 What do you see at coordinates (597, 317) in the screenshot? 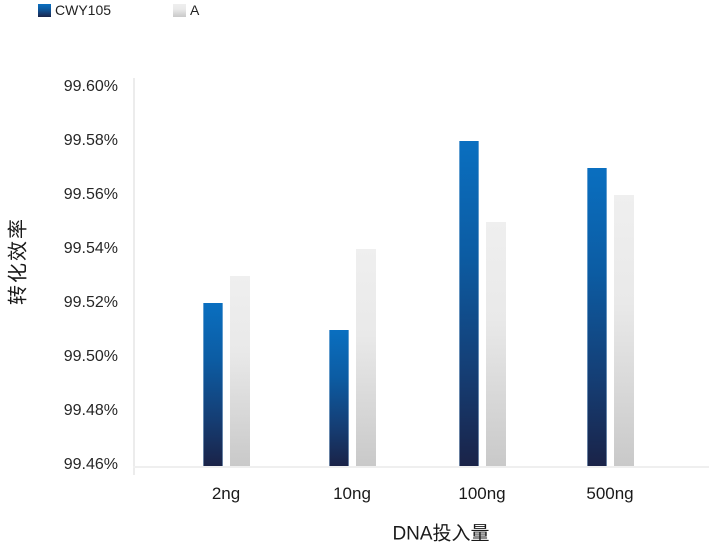
I see `bar-cwy105-500ng` at bounding box center [597, 317].